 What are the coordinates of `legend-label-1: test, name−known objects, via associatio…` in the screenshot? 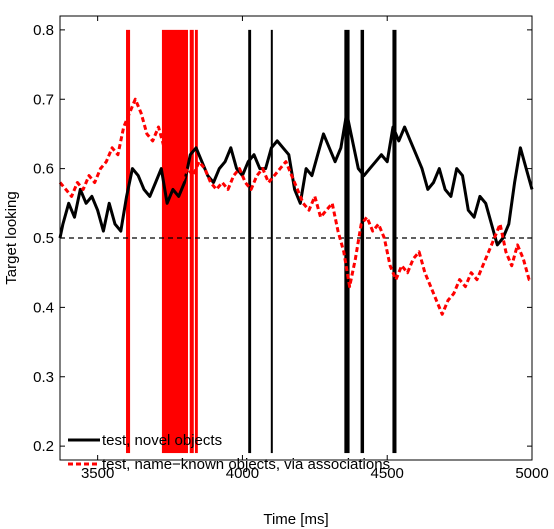 It's located at (246, 464).